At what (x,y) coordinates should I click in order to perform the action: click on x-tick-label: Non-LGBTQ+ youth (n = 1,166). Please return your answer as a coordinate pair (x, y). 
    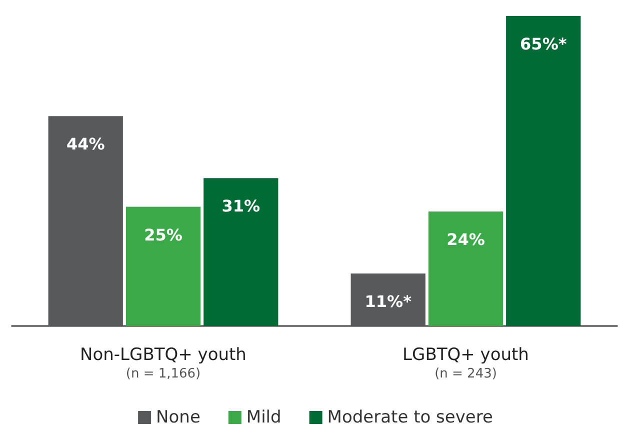
    Looking at the image, I should click on (163, 363).